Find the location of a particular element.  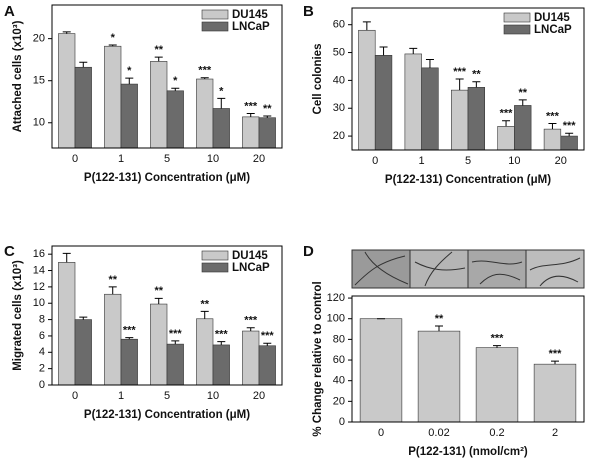

x-tick-label: 10 is located at coordinates (213, 396).